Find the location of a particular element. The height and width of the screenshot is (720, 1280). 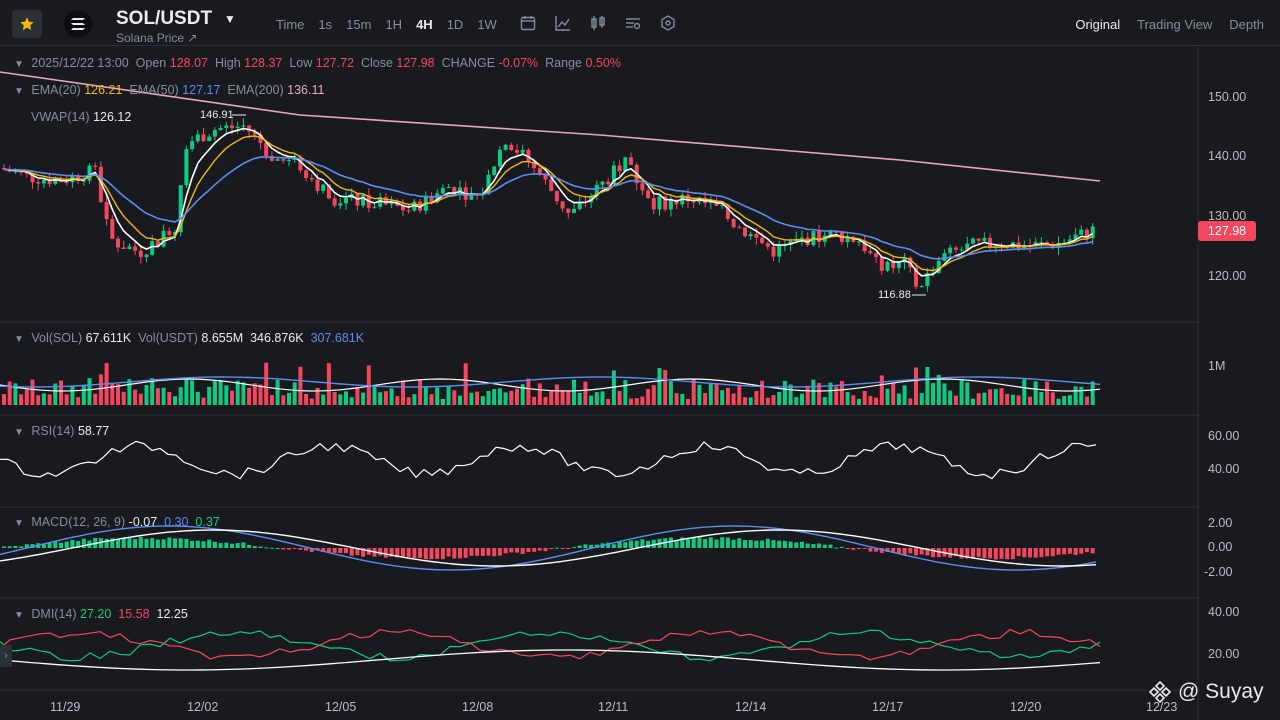

interval-1h: 1H is located at coordinates (394, 24).